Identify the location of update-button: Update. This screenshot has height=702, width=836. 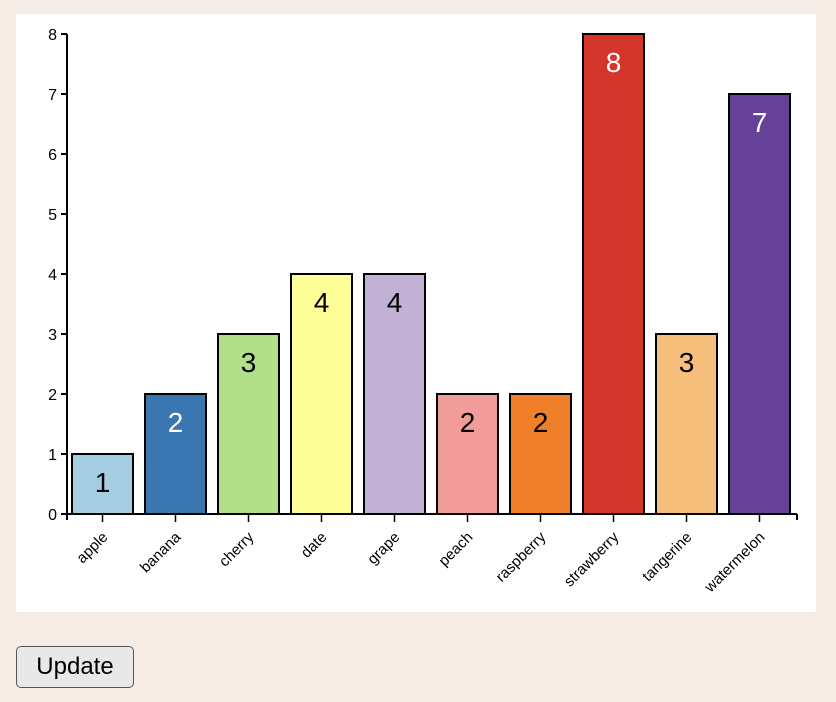
(75, 667).